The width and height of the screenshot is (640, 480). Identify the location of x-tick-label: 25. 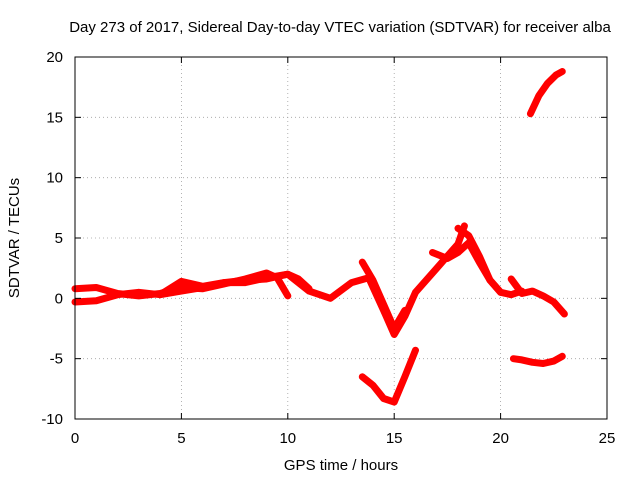
(607, 438).